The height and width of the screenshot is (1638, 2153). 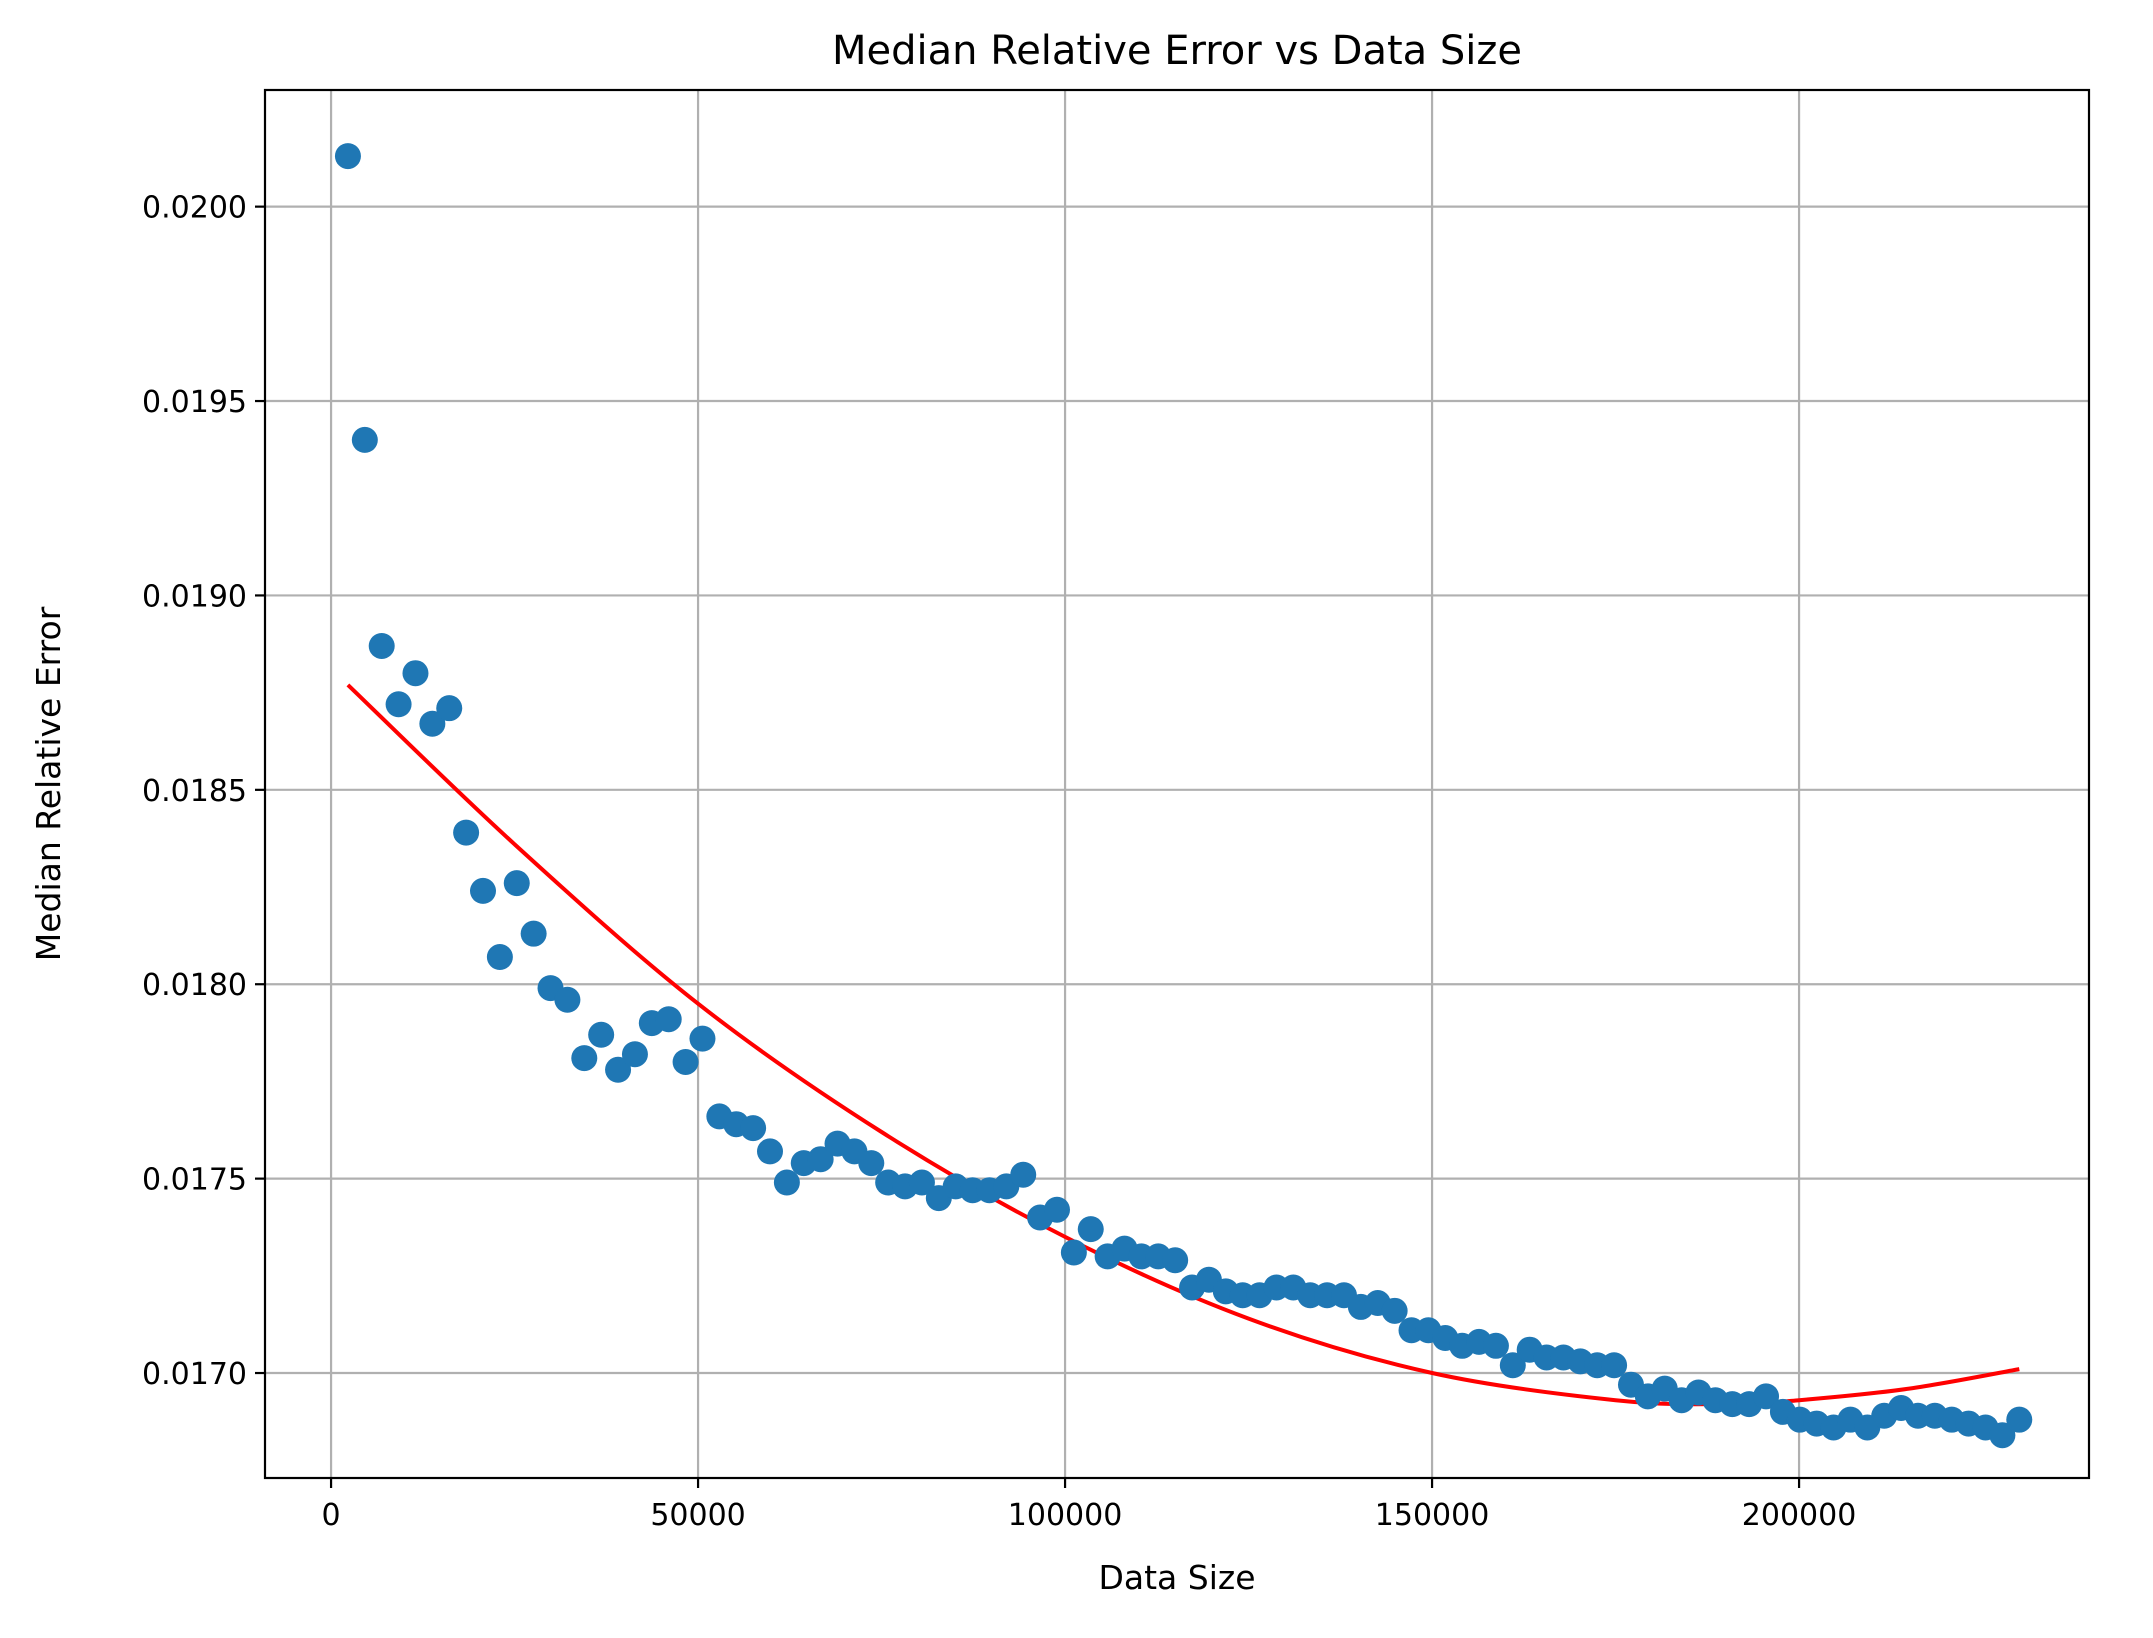 I want to click on y-tick-label: 0.0185, so click(x=194, y=791).